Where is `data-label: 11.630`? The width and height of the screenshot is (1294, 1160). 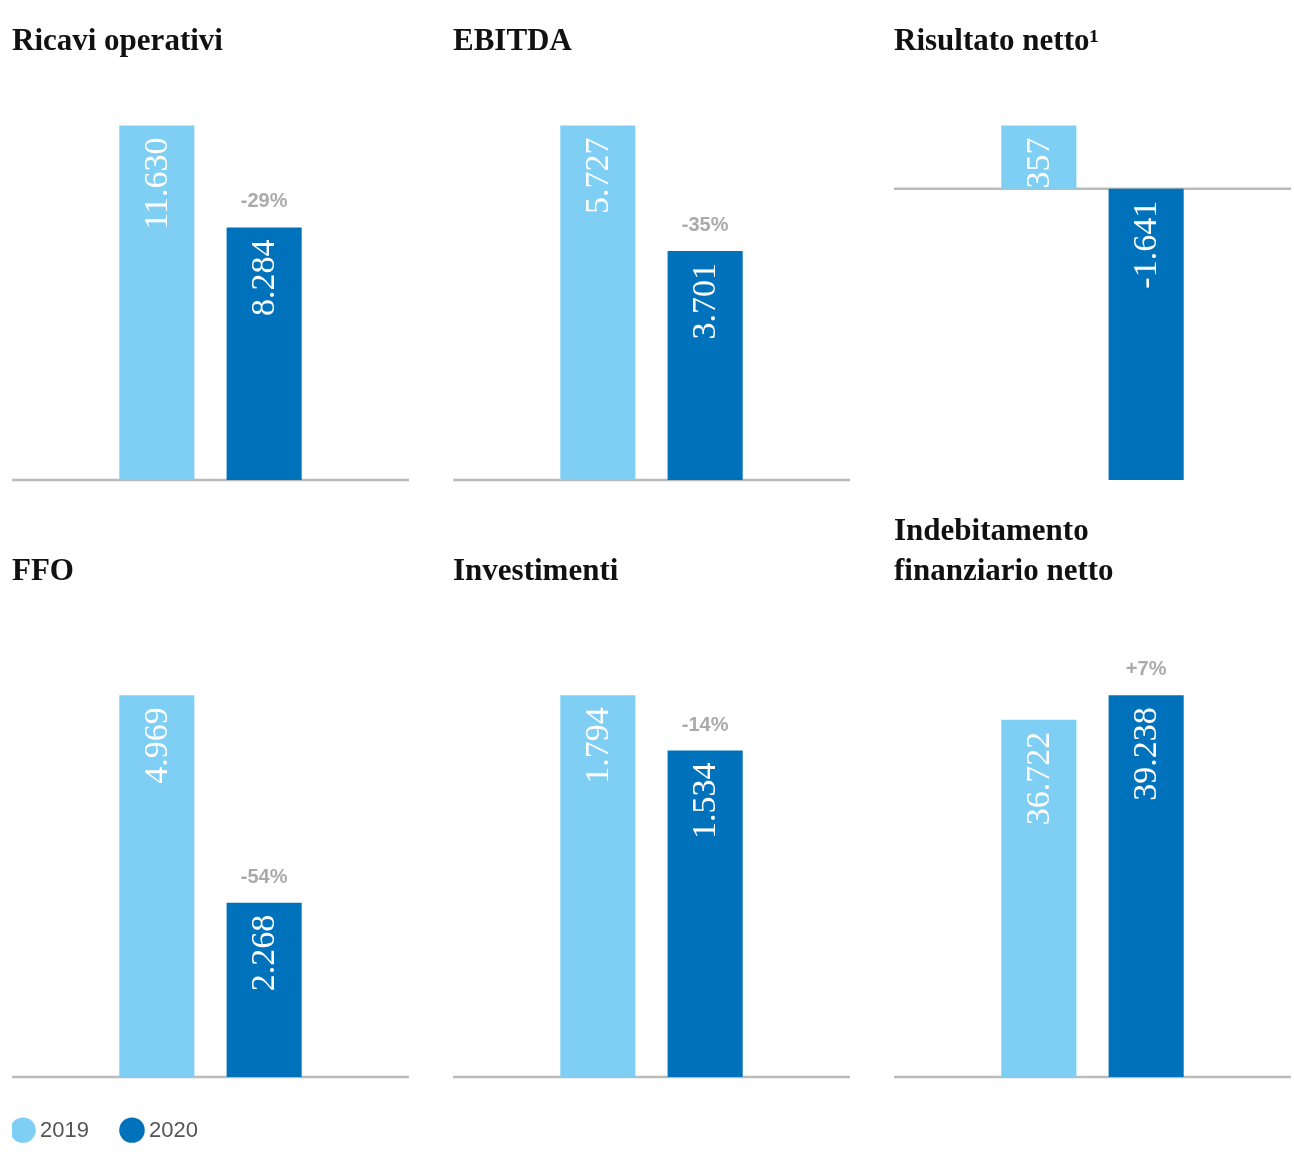
data-label: 11.630 is located at coordinates (155, 183).